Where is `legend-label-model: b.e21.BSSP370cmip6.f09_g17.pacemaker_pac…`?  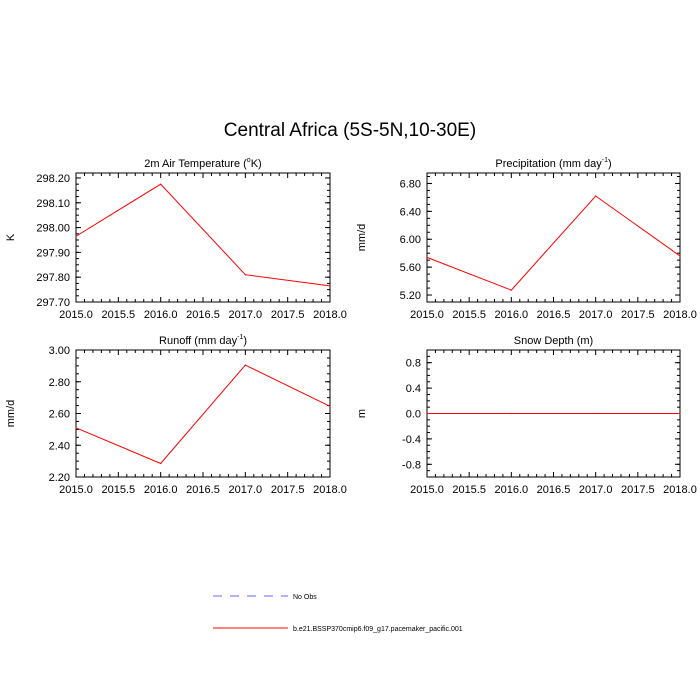 legend-label-model: b.e21.BSSP370cmip6.f09_g17.pacemaker_pac… is located at coordinates (378, 629).